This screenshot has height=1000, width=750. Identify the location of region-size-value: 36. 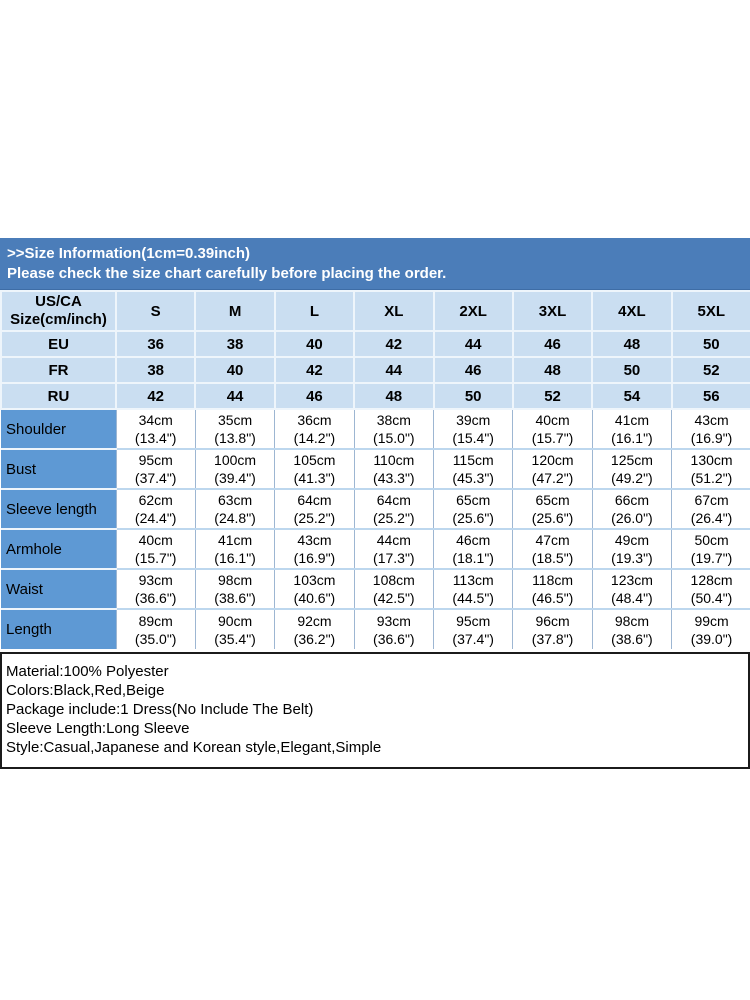
(155, 344).